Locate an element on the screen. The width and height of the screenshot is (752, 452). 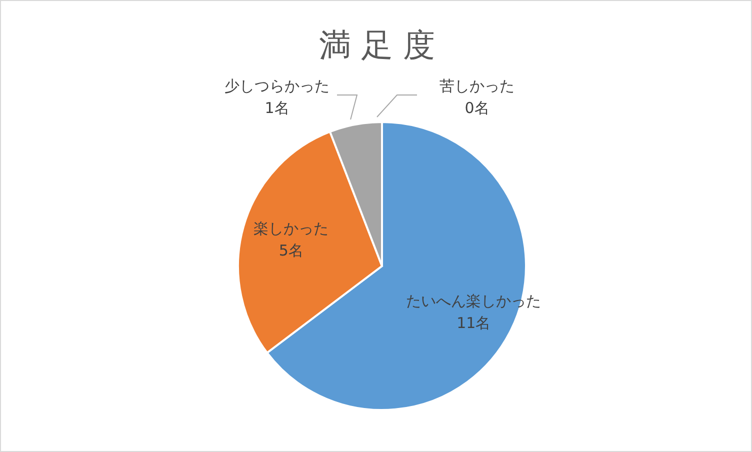
data-label: 5名 is located at coordinates (291, 250).